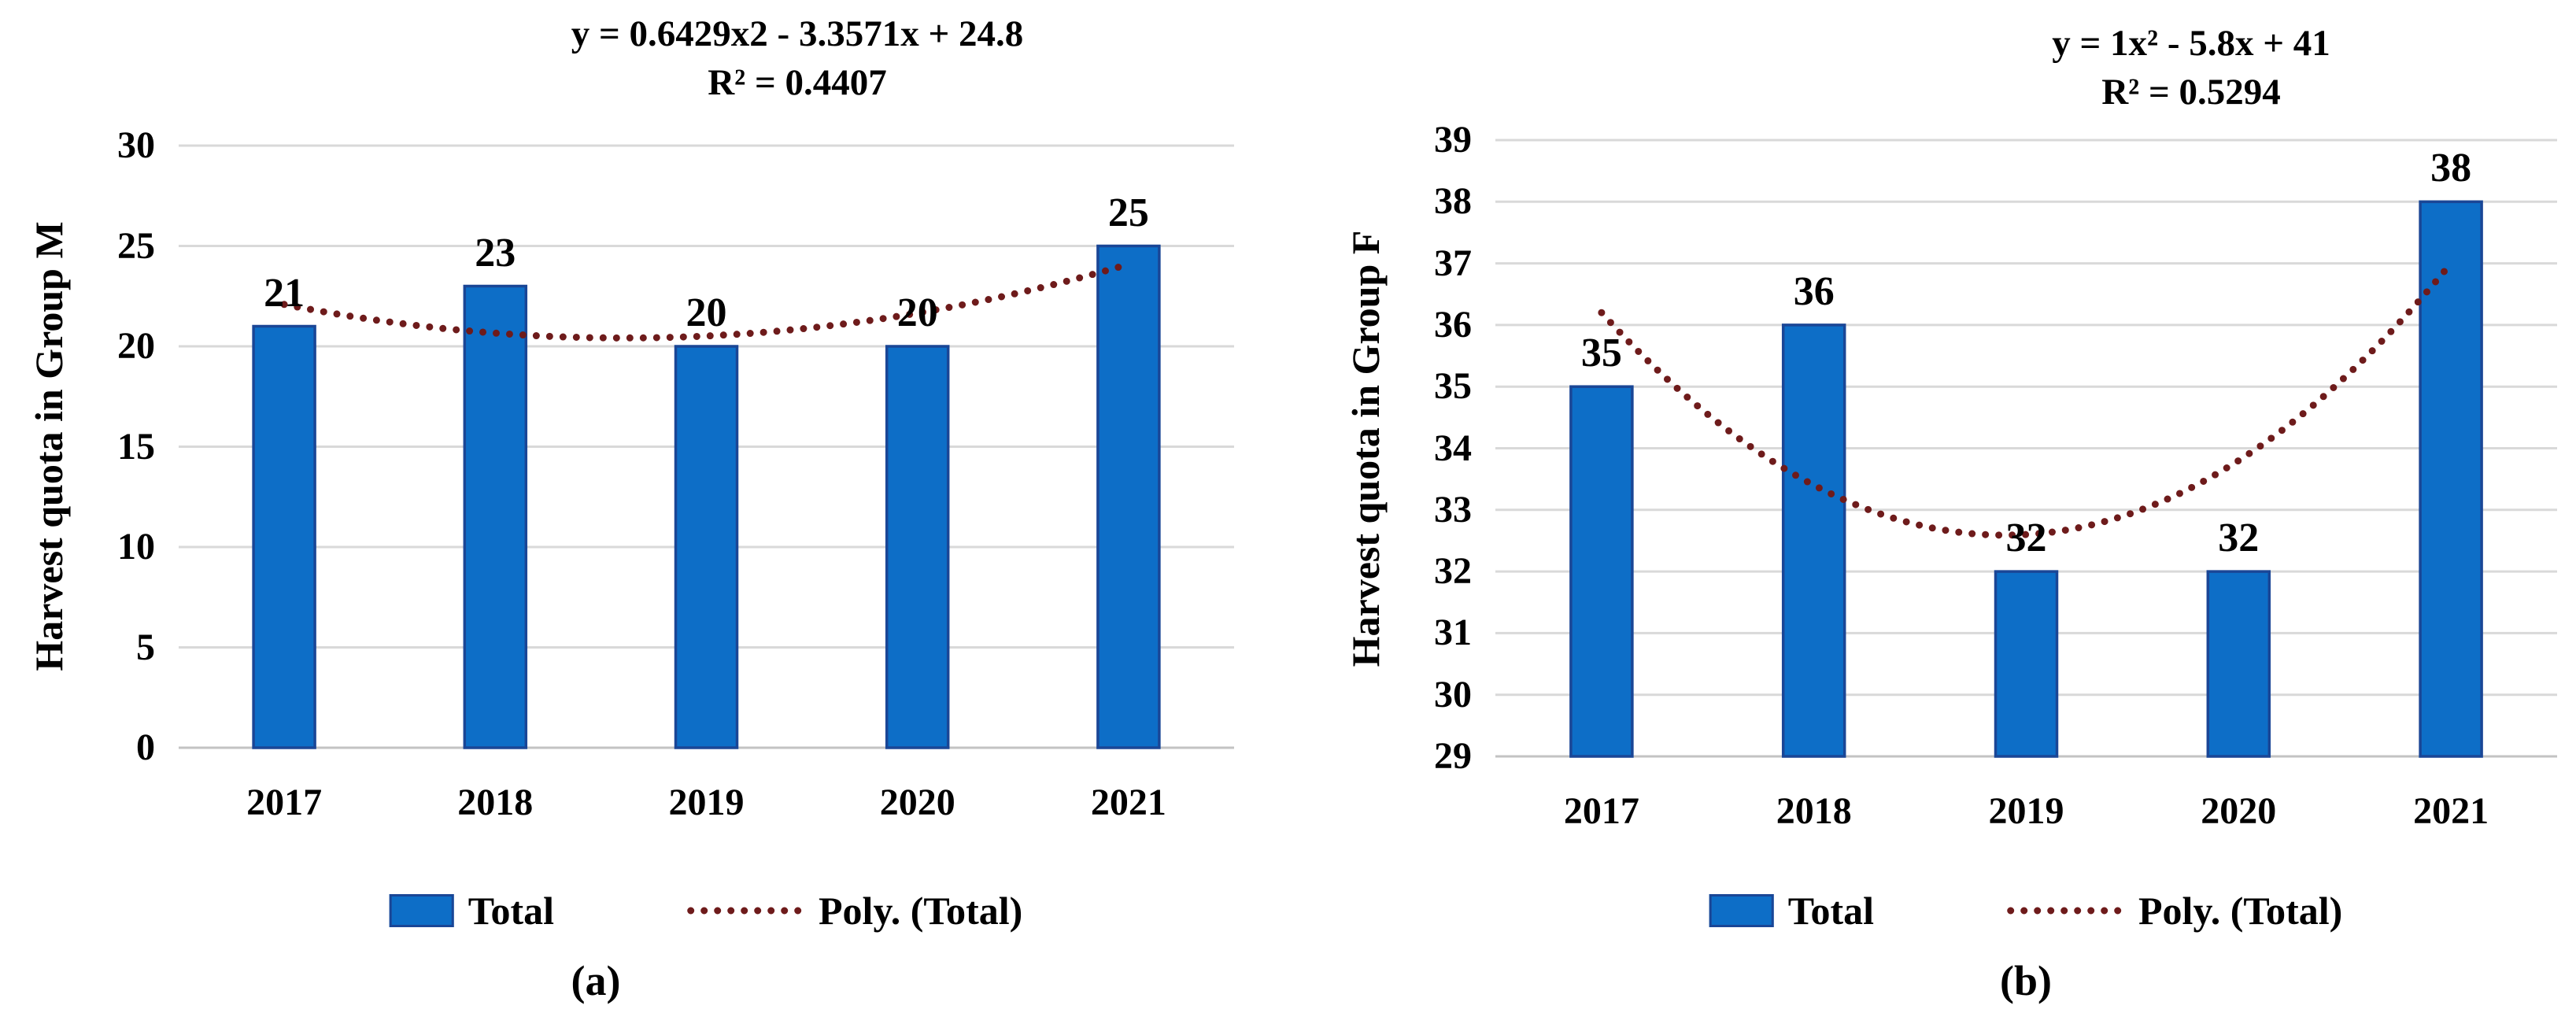 This screenshot has height=1024, width=2576. What do you see at coordinates (284, 293) in the screenshot?
I see `bar-value-label: 21` at bounding box center [284, 293].